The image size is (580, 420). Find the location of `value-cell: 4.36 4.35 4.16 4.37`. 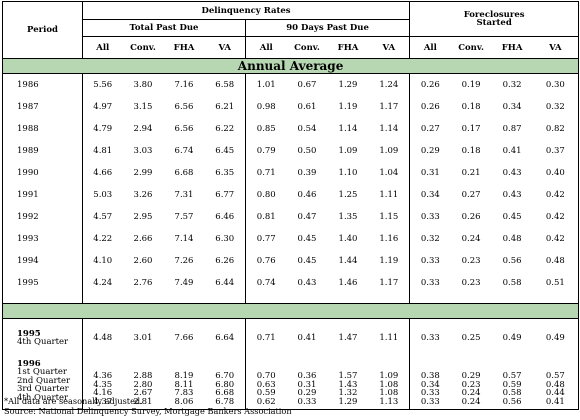

value-cell: 4.36 4.35 4.16 4.37 is located at coordinates (102, 383).